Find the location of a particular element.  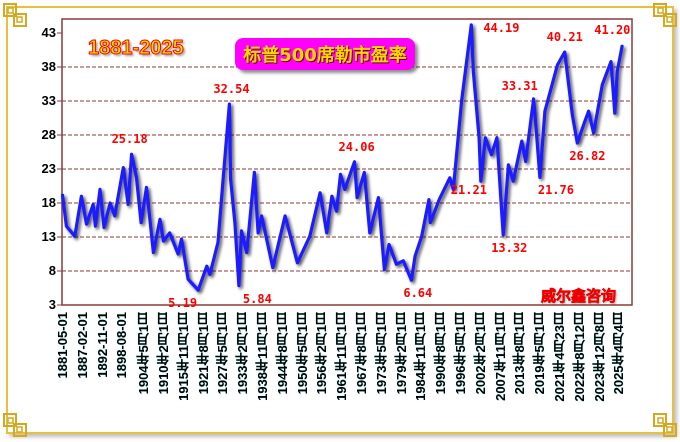

x-tick-label: 2025年4月4日 is located at coordinates (619, 353).